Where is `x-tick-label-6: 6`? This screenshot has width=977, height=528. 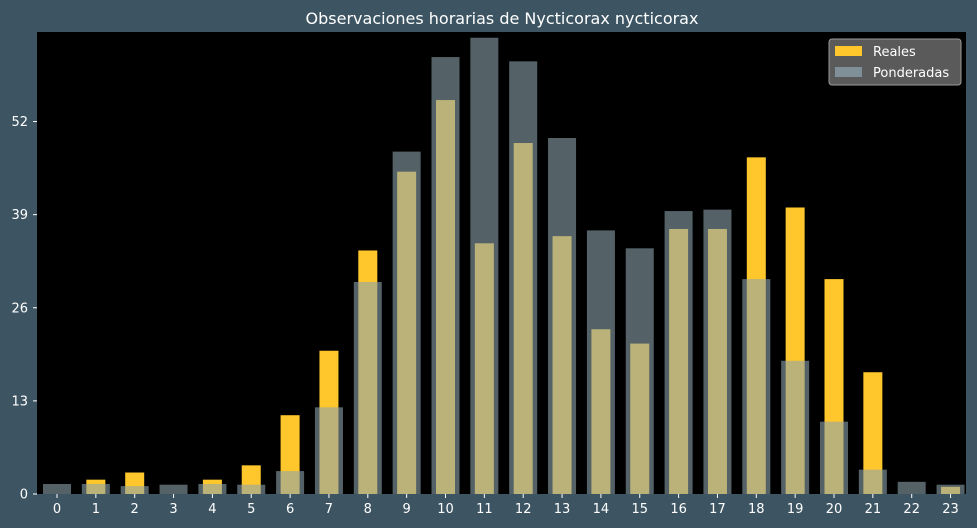
x-tick-label-6: 6 is located at coordinates (290, 509).